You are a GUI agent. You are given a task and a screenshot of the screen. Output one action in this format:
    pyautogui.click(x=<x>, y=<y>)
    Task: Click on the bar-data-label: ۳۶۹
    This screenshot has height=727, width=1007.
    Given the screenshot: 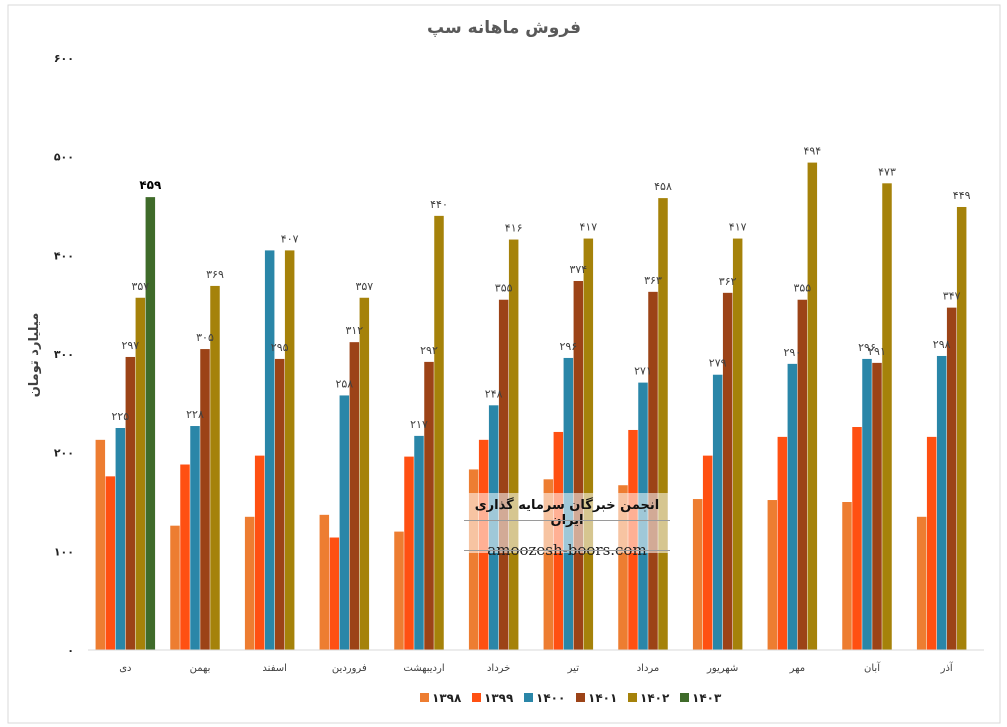 What is the action you would take?
    pyautogui.click(x=215, y=274)
    